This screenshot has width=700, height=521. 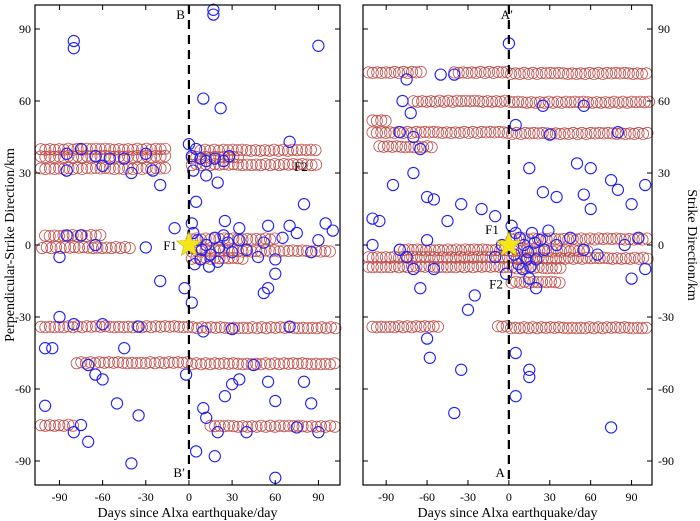 What do you see at coordinates (180, 14) in the screenshot?
I see `line-label-top-left: B` at bounding box center [180, 14].